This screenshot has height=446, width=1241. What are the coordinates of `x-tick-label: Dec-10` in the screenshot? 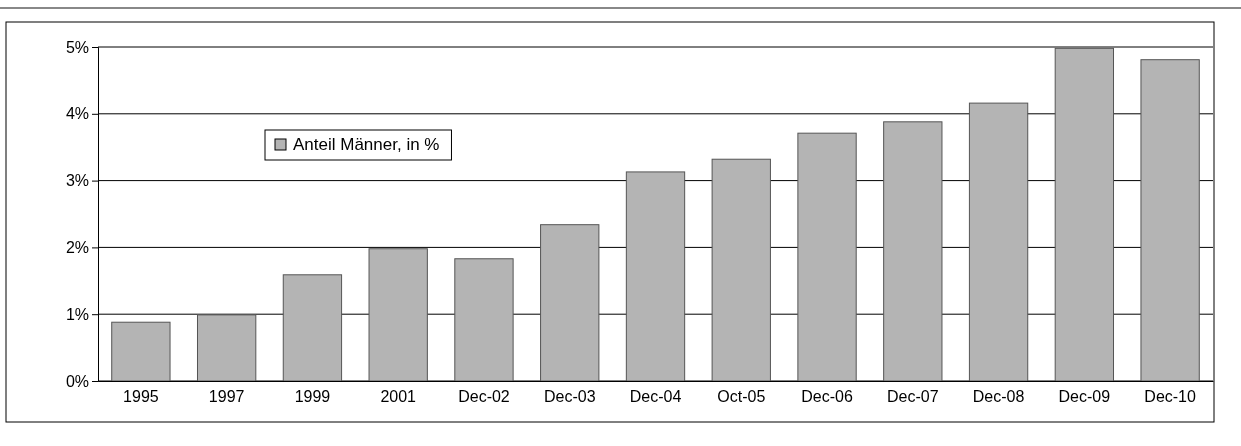 It's located at (1170, 397).